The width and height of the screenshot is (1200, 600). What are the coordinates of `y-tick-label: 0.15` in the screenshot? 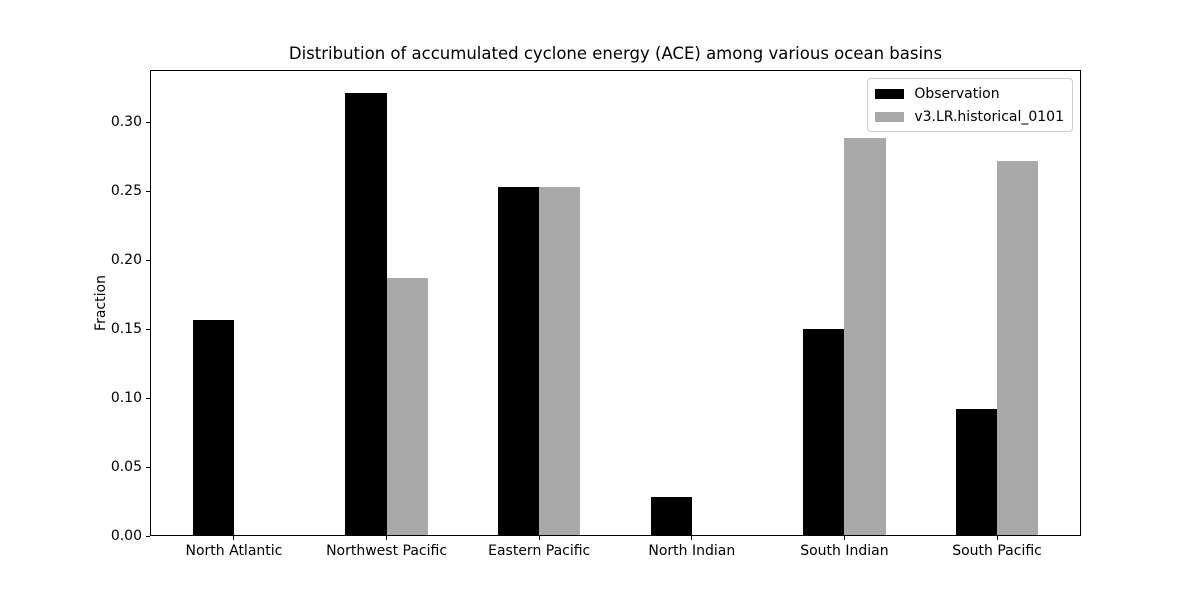 It's located at (126, 329).